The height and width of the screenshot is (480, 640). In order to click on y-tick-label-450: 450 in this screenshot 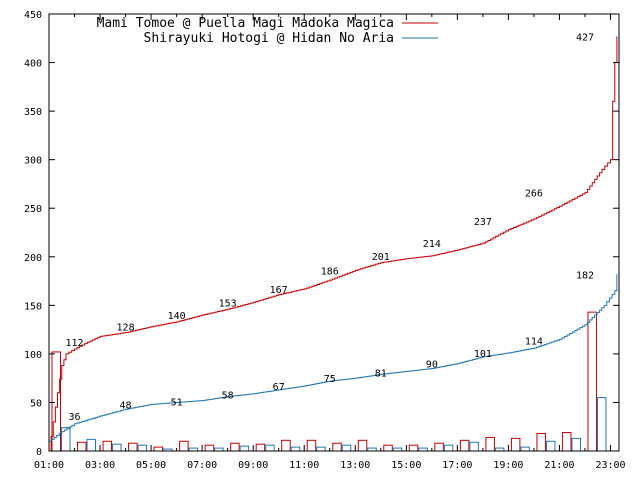, I will do `click(33, 15)`.